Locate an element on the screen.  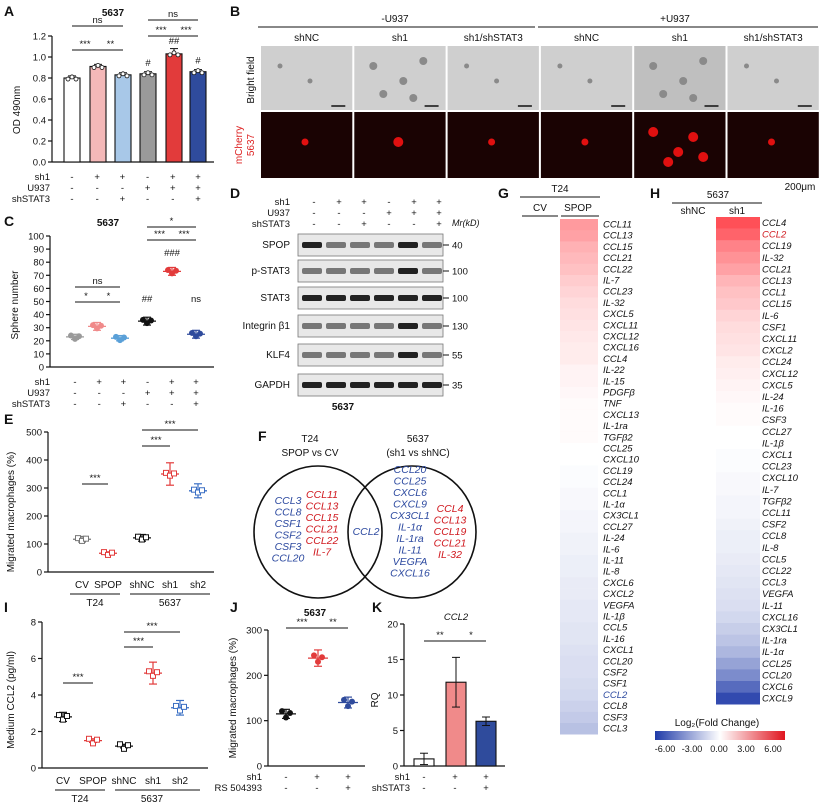
panel-k-bar is located at coordinates (486, 743).